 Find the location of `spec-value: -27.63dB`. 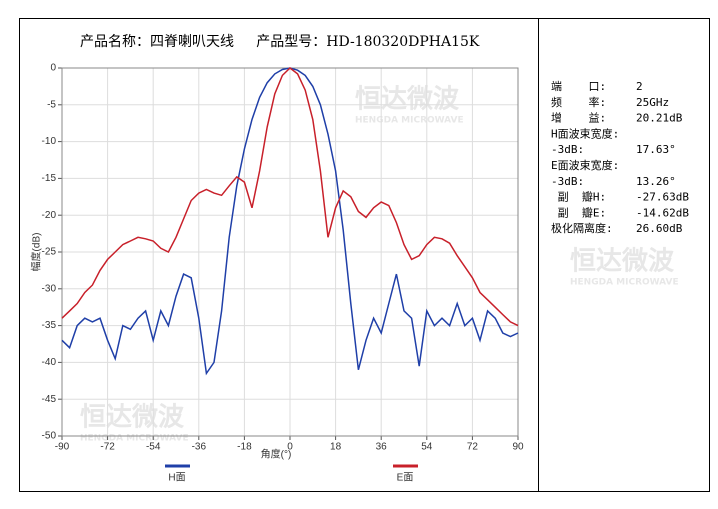

spec-value: -27.63dB is located at coordinates (662, 197).